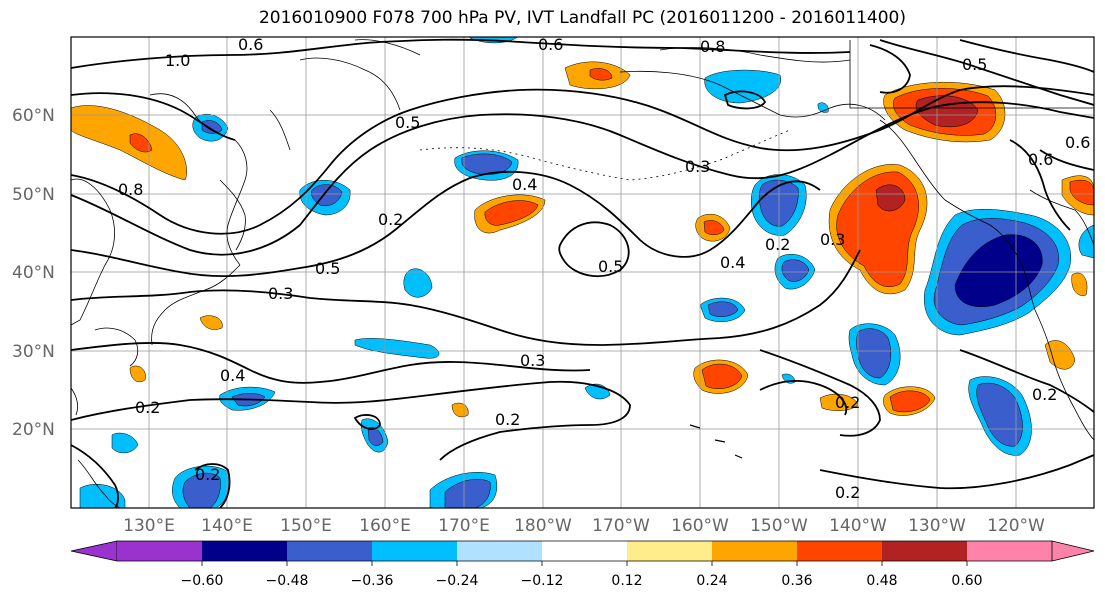  Describe the element at coordinates (700, 526) in the screenshot. I see `lon-label: 160°W` at that location.